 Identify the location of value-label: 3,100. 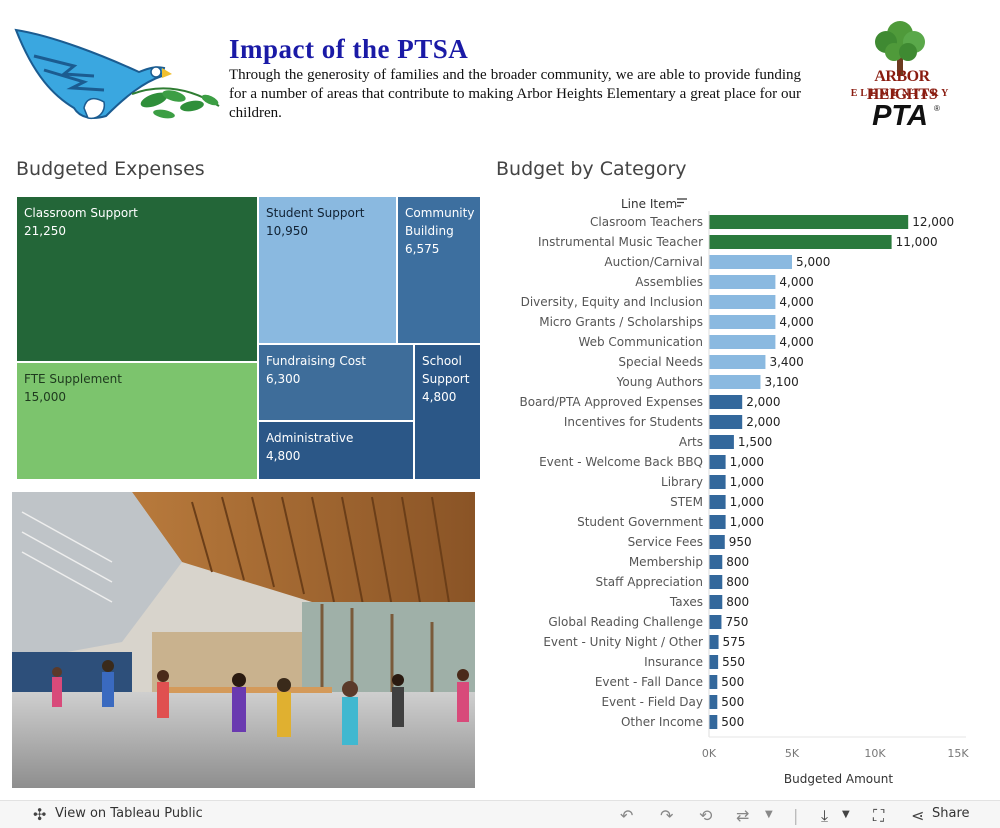
(781, 382).